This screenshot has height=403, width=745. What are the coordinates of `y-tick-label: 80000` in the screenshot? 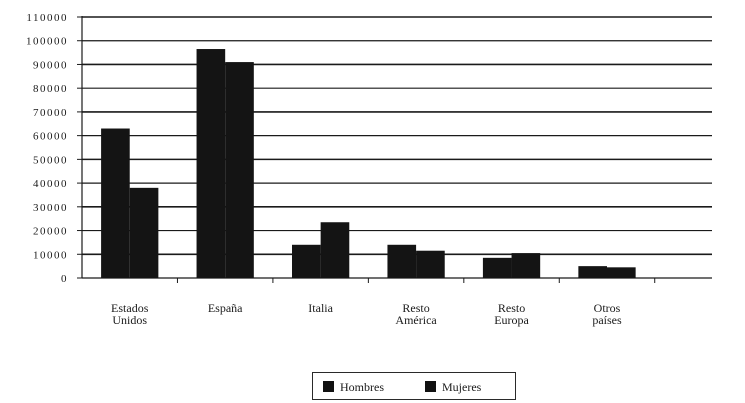 It's located at (50, 89).